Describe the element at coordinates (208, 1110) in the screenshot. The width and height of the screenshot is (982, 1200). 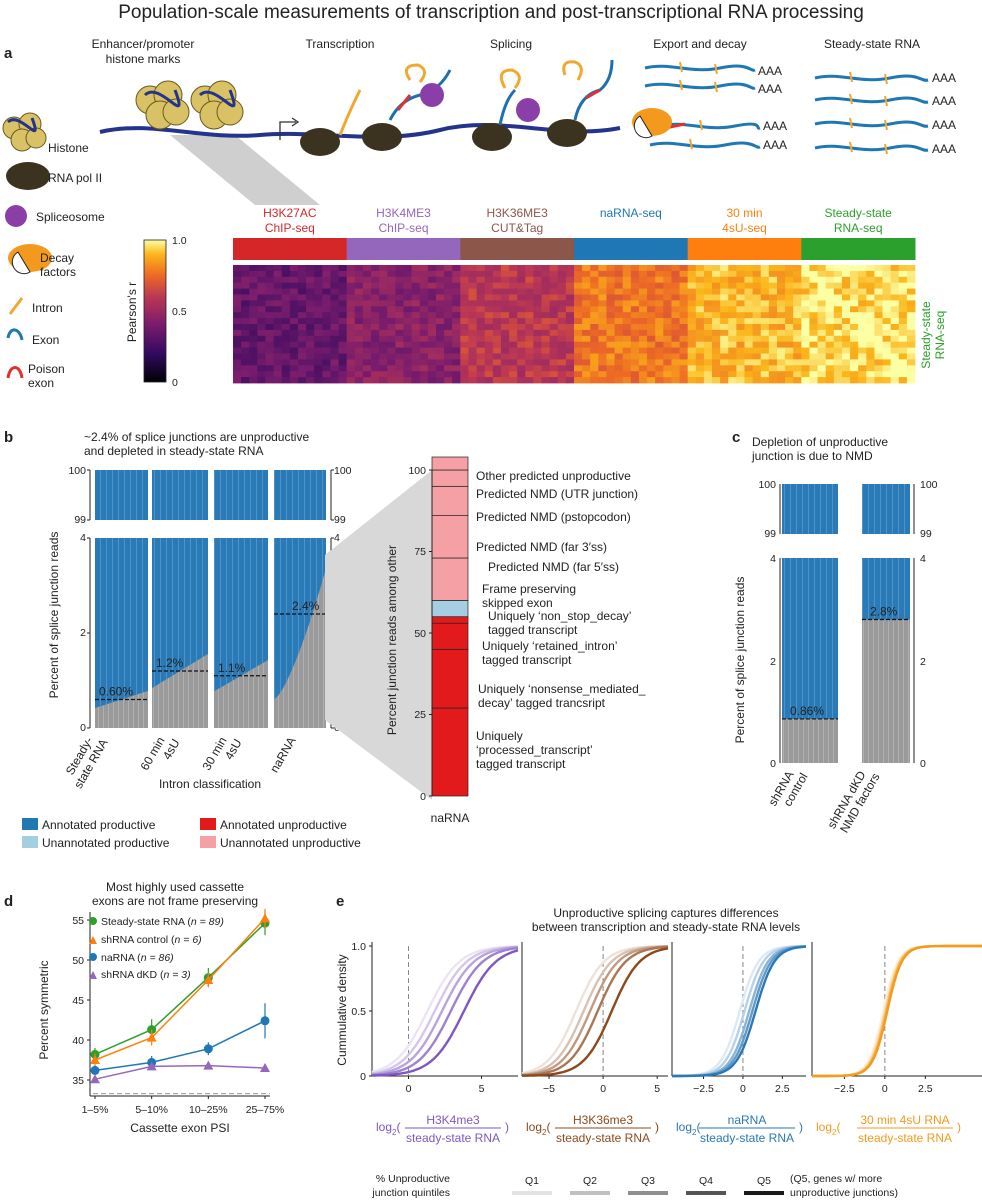
I see `x-tick-label: 10–25%` at that location.